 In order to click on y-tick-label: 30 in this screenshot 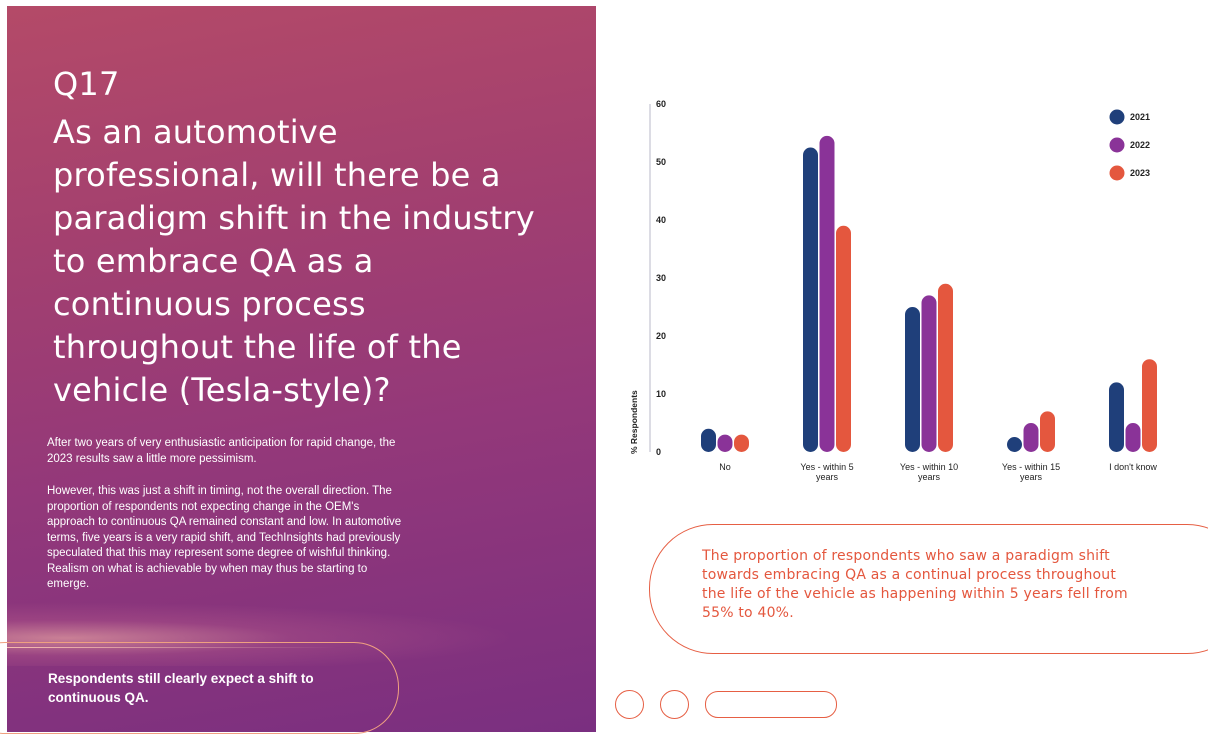, I will do `click(661, 278)`.